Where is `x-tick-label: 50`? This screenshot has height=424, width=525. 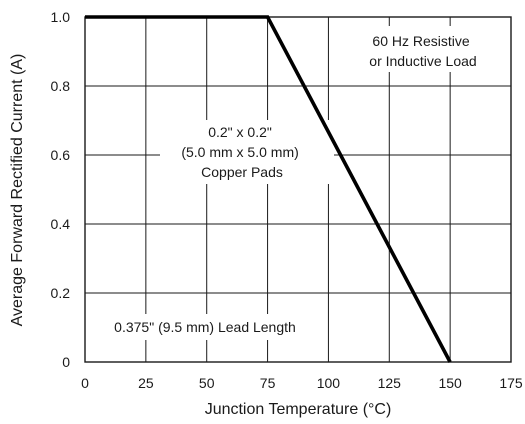 x-tick-label: 50 is located at coordinates (207, 383).